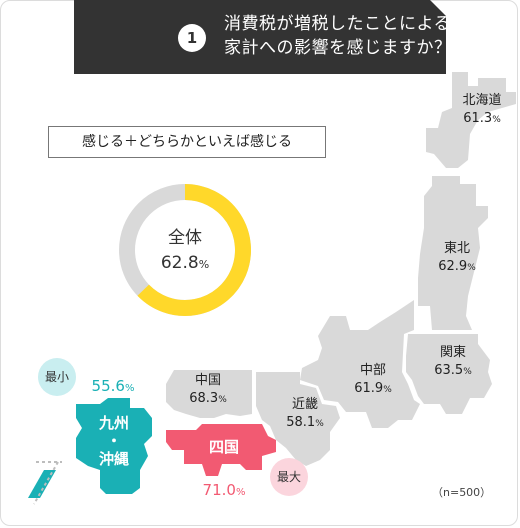 The height and width of the screenshot is (528, 520). Describe the element at coordinates (179, 263) in the screenshot. I see `donut-value: 62.8` at that location.